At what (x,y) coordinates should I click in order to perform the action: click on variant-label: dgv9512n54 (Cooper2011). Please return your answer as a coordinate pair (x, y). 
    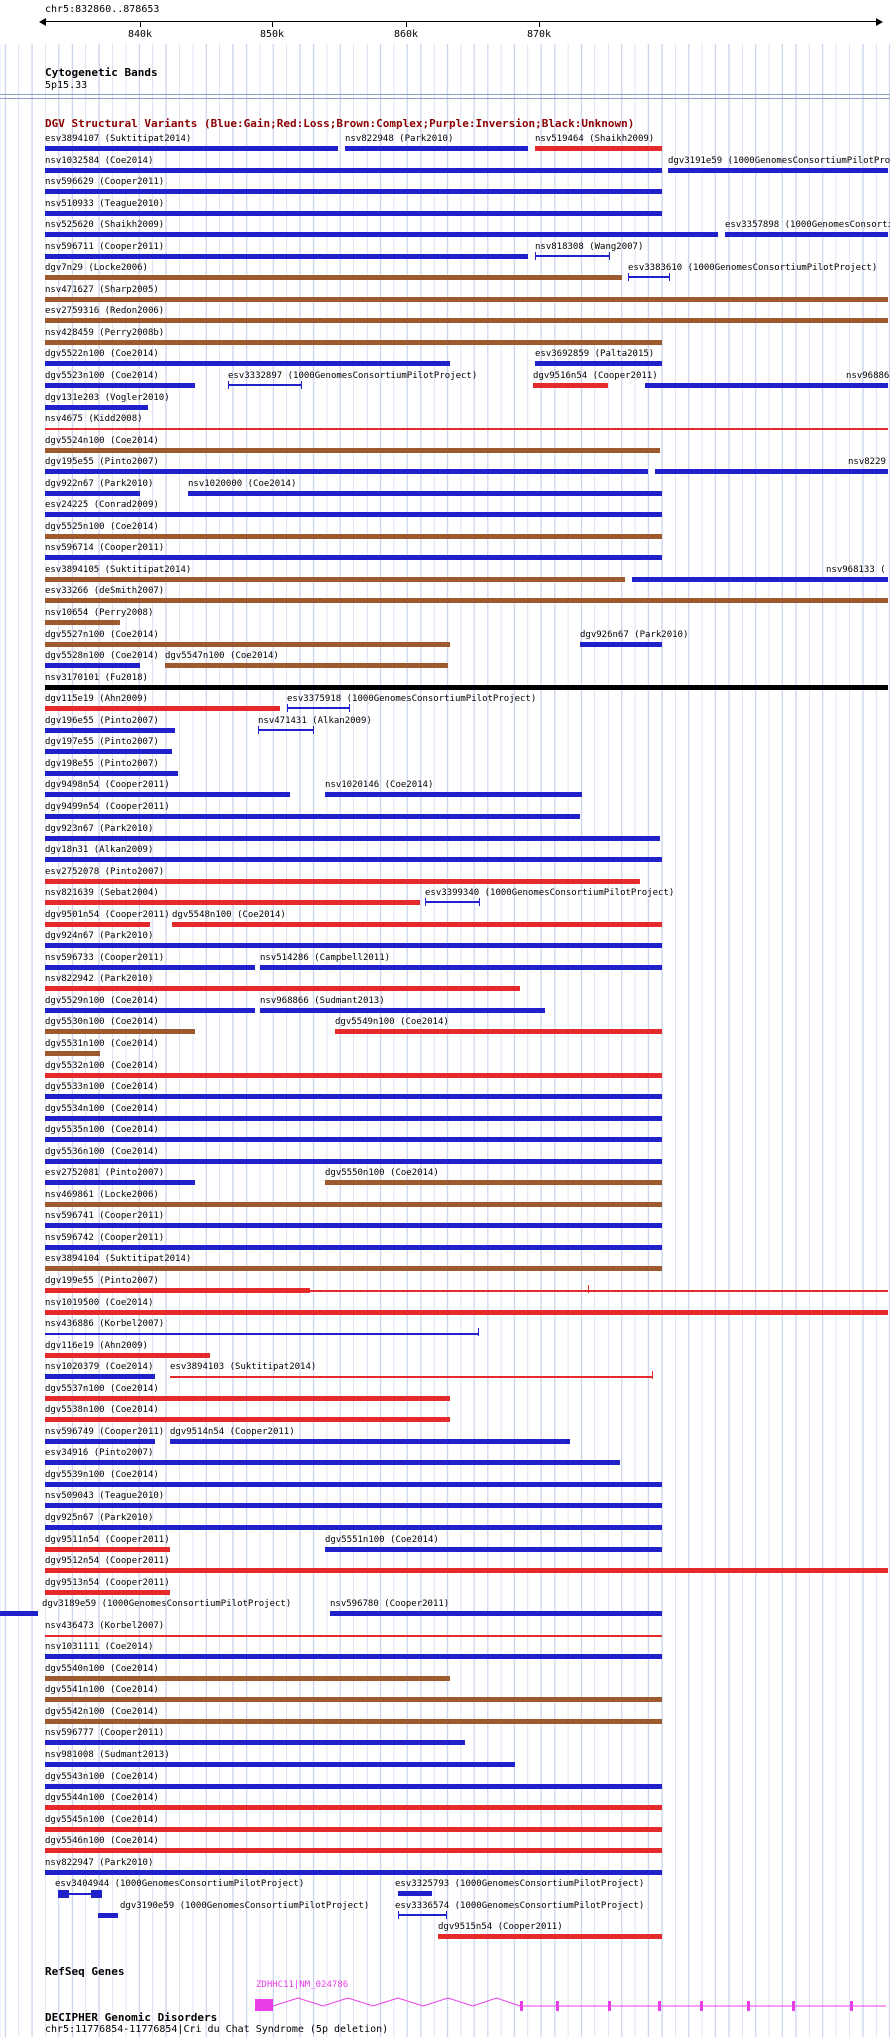
    Looking at the image, I should click on (107, 1561).